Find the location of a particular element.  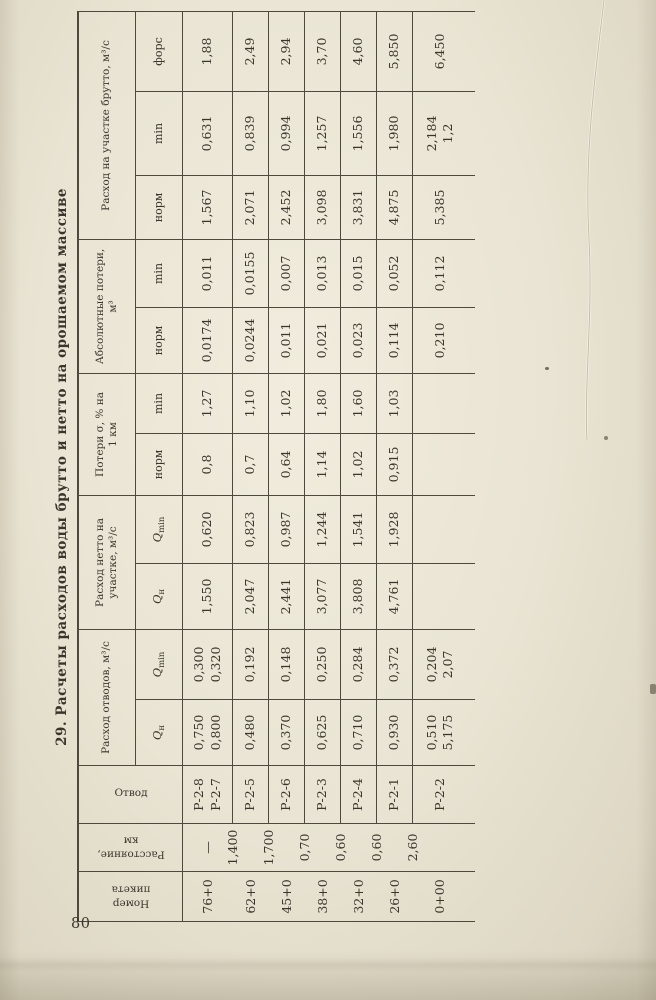

table-cell: 0,0155 is located at coordinates (250, 273).